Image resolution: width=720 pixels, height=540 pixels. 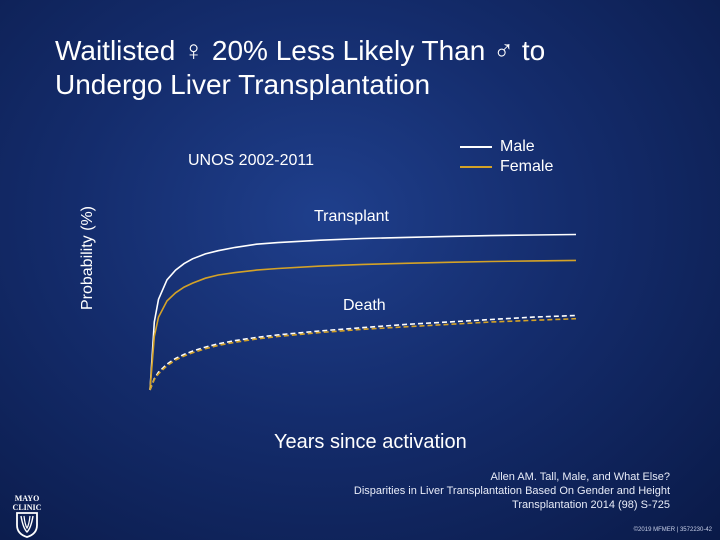 I want to click on chart-subtitle: UNOS 2002-2011, so click(x=251, y=160).